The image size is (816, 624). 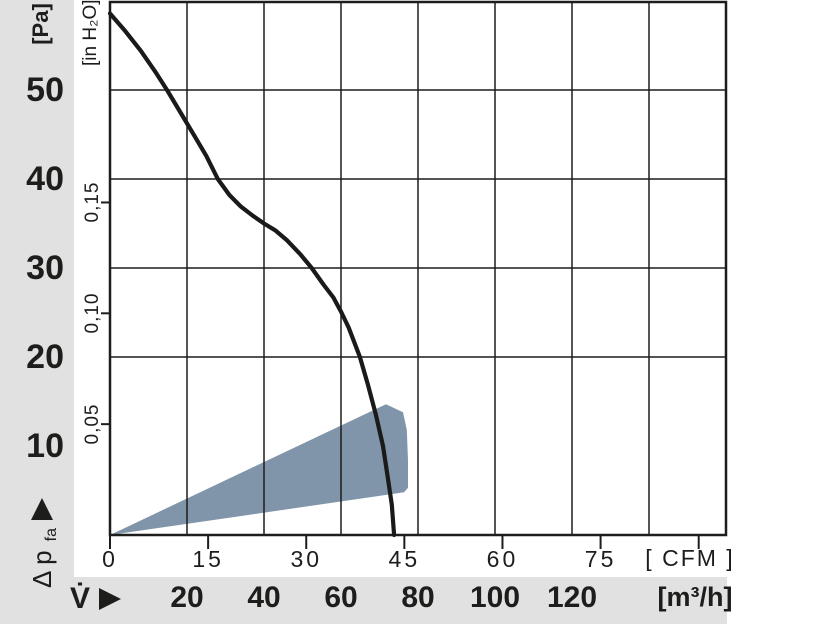 I want to click on left-axis-band, so click(x=37, y=312).